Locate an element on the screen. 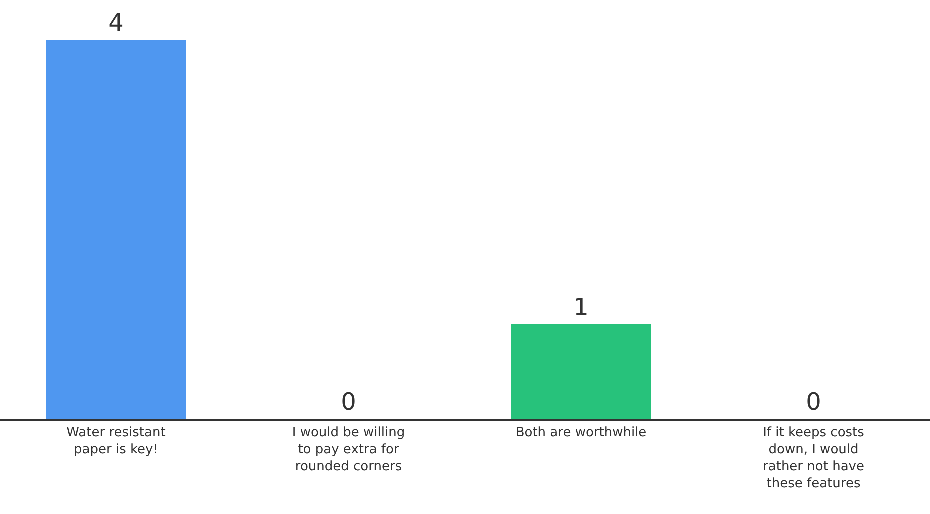 This screenshot has width=930, height=514. x-tick-label: Water resistant paper is key! is located at coordinates (116, 442).